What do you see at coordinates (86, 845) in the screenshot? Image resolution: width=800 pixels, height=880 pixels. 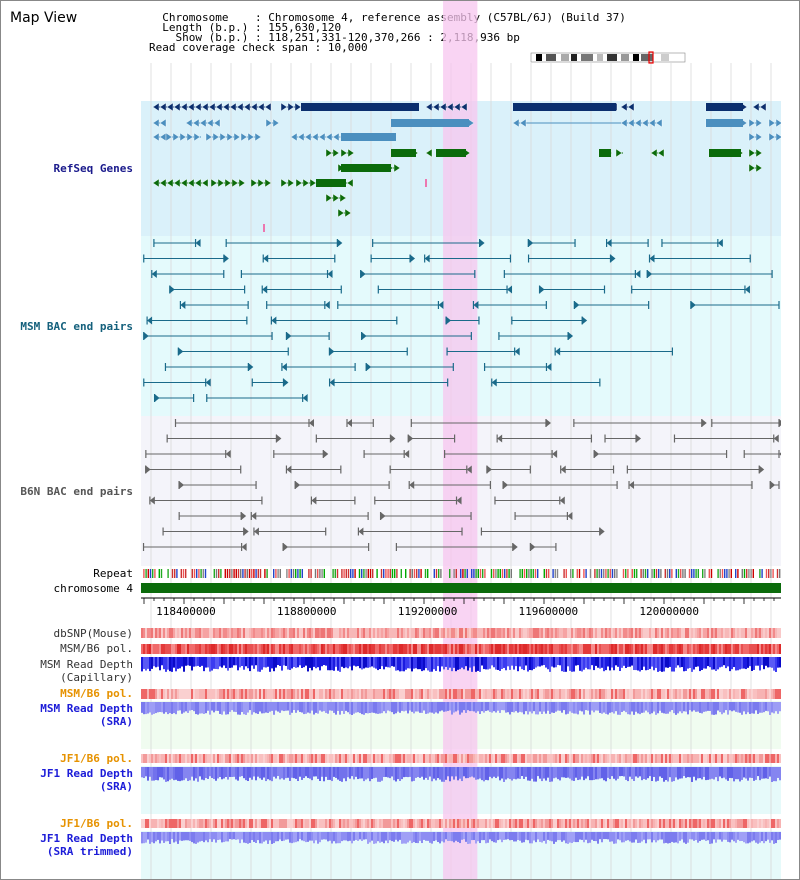 I see `jf1-depth-trimmed-label: JF1 Read Depth (SRA trimmed)` at bounding box center [86, 845].